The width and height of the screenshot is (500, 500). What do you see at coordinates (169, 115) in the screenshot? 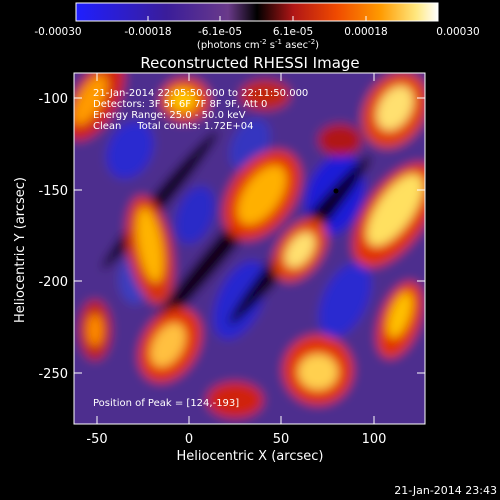
I see `info-energy-range: Energy Range: 25.0 - 50.0 keV` at bounding box center [169, 115].